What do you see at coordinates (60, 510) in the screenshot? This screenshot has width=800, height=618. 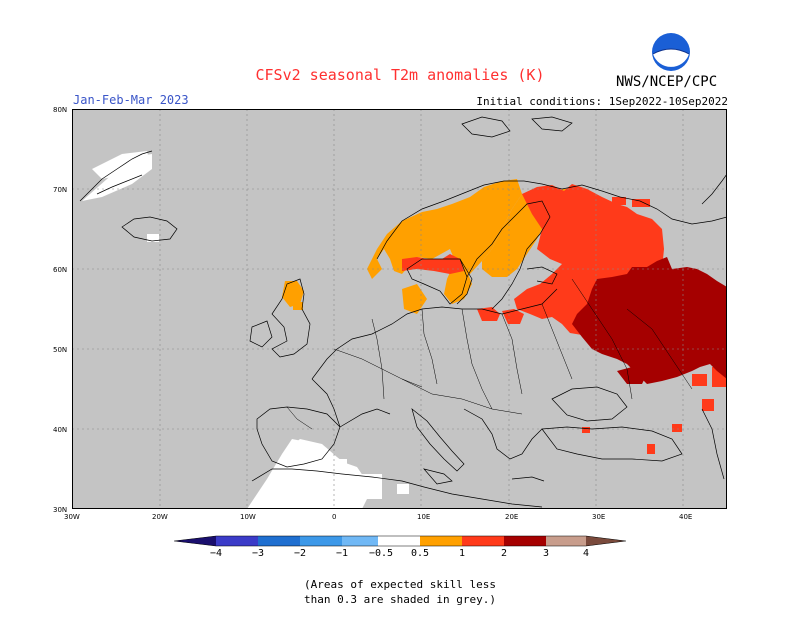 I see `lat-tick-30n: 30N` at bounding box center [60, 510].